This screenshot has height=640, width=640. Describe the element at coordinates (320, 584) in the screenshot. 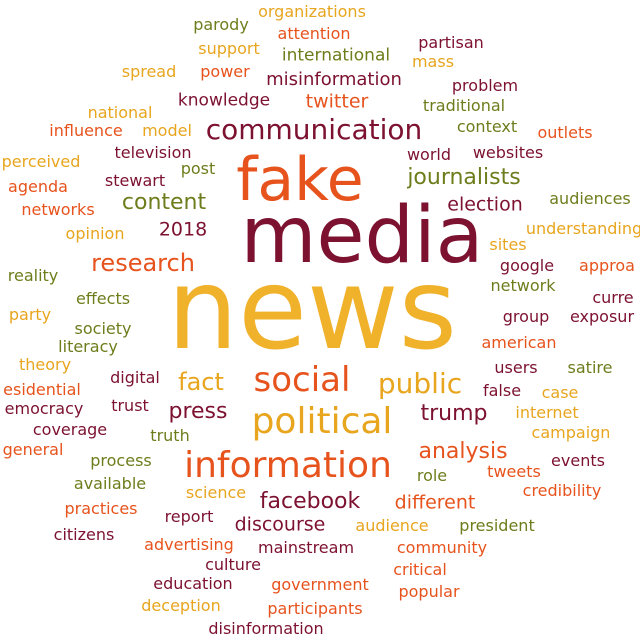

I see `word-government: government` at that location.